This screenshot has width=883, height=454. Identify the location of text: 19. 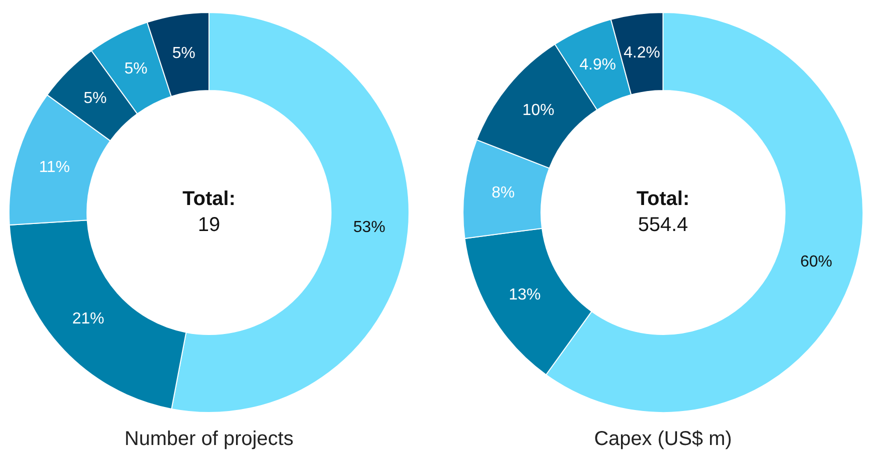
(209, 225).